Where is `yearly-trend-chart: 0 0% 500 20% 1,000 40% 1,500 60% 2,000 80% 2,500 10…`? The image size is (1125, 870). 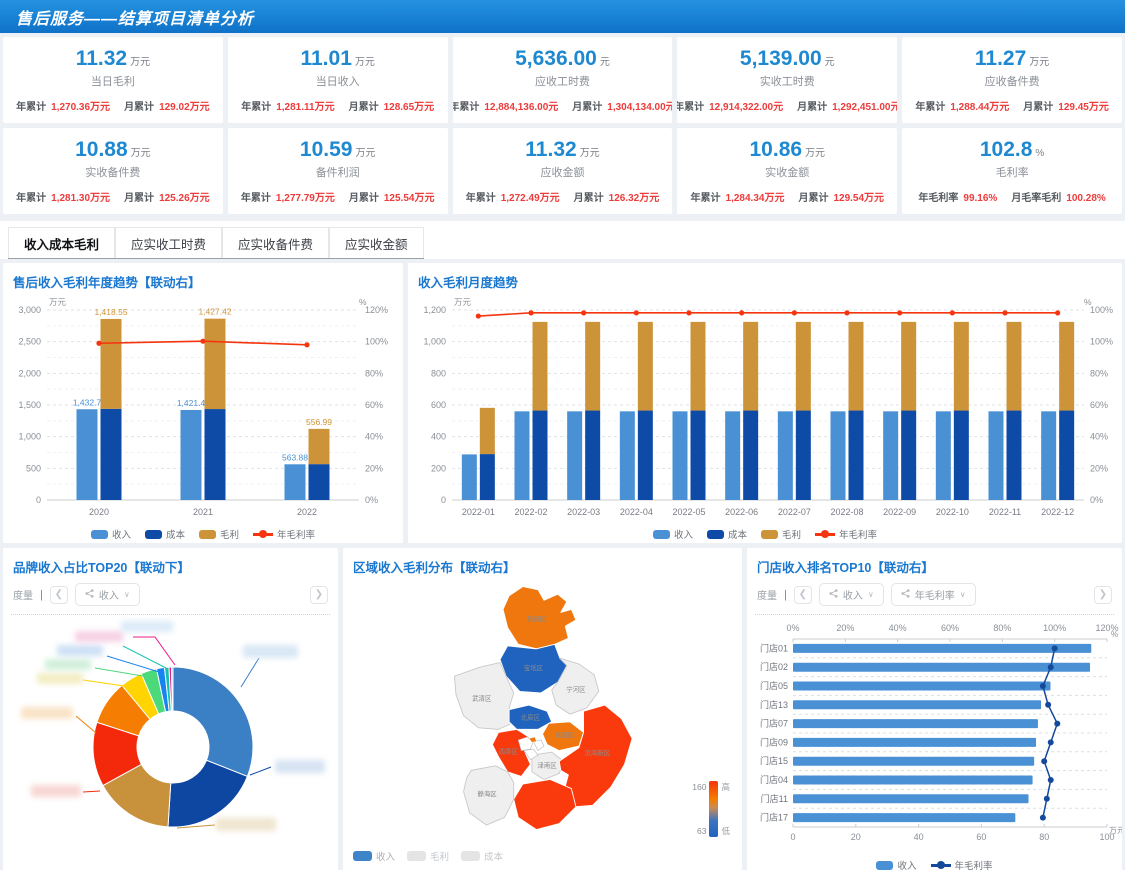
yearly-trend-chart: 0 0% 500 20% 1,000 40% 1,500 60% 2,000 80% 2,500 10… is located at coordinates (203, 410).